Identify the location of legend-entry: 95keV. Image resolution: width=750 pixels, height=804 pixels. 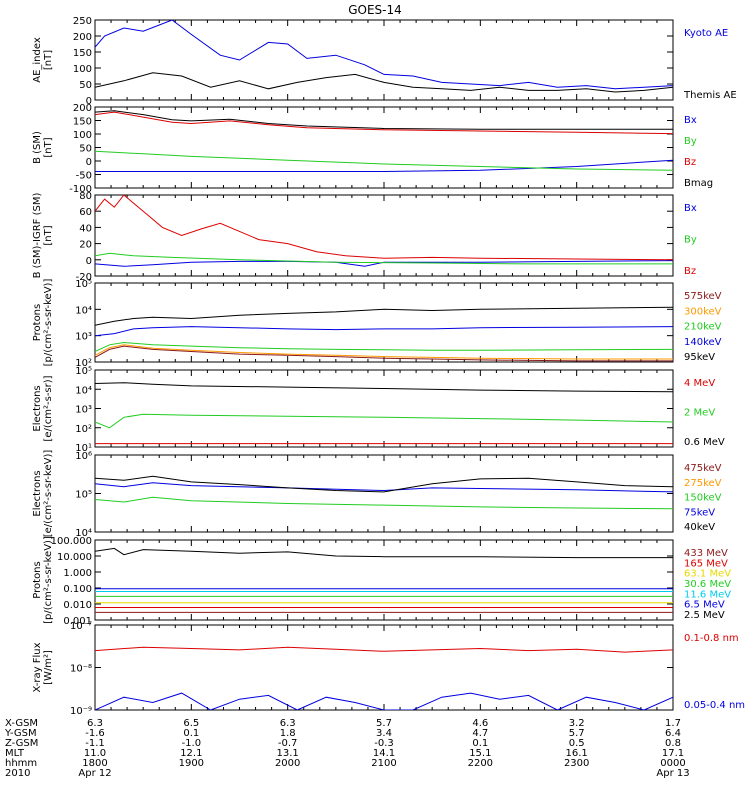
(699, 357).